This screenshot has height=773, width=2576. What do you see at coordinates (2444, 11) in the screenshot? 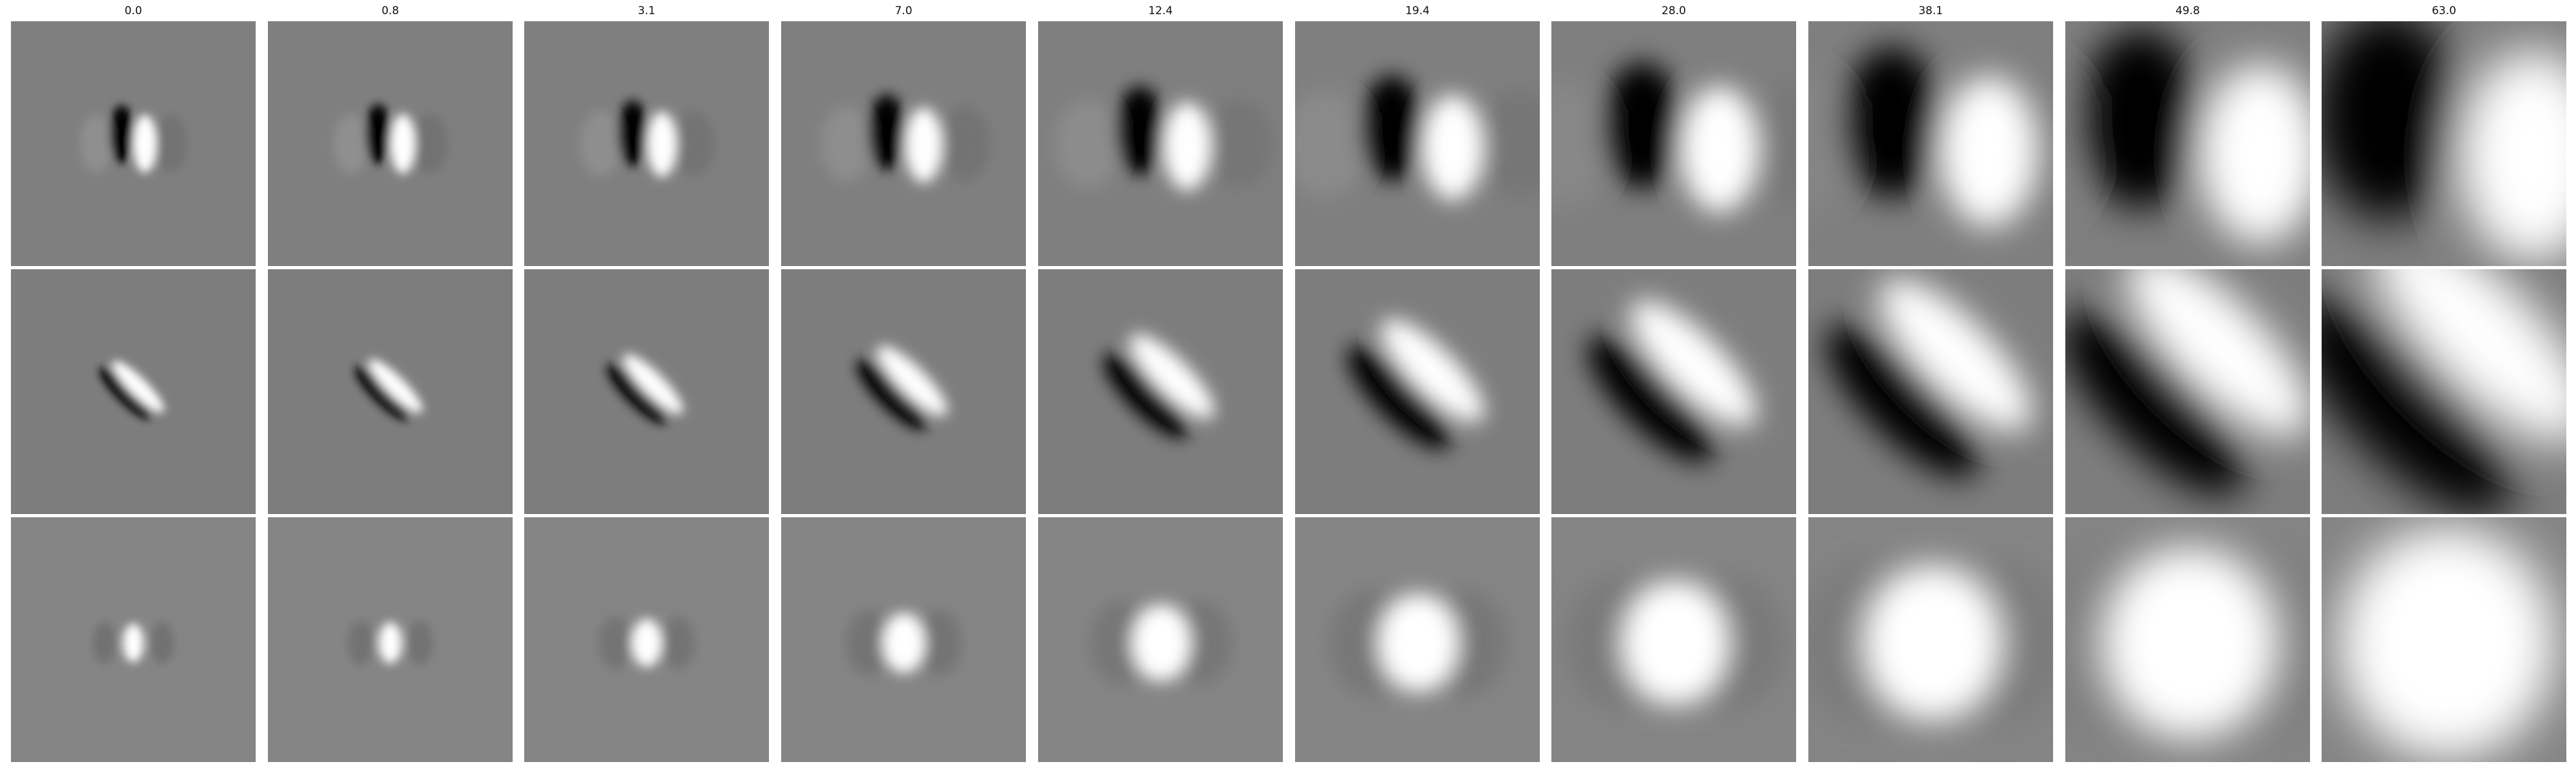
I see `column-title: 63.0` at bounding box center [2444, 11].